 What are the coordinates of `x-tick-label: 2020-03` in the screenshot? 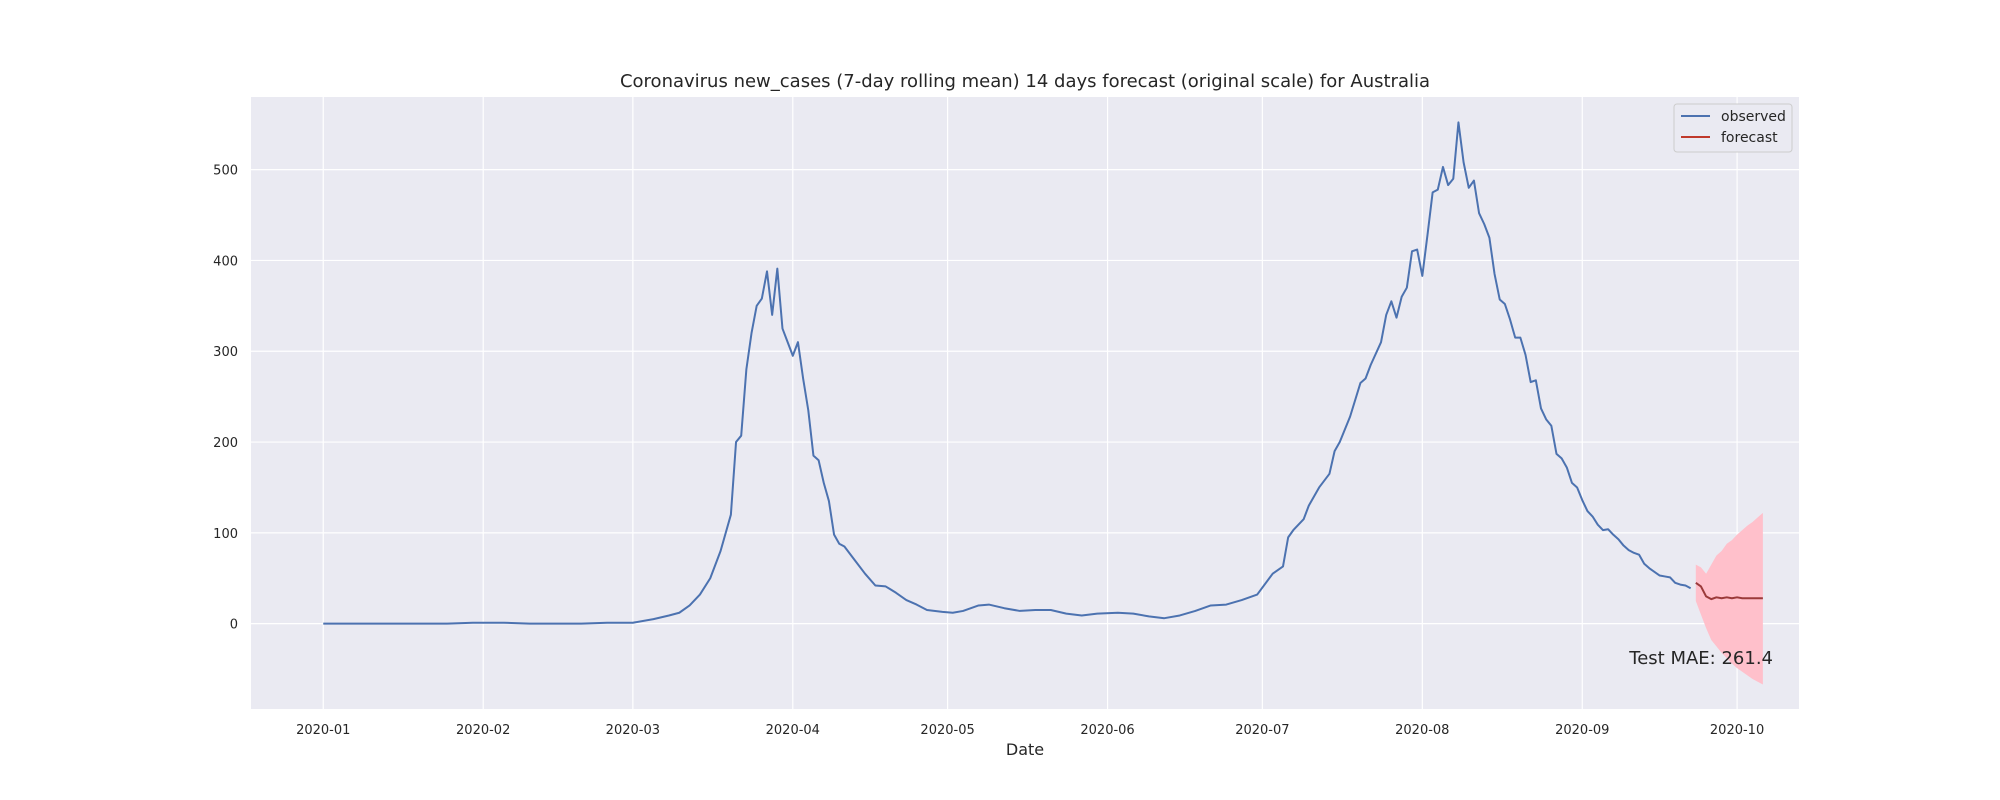 It's located at (633, 730).